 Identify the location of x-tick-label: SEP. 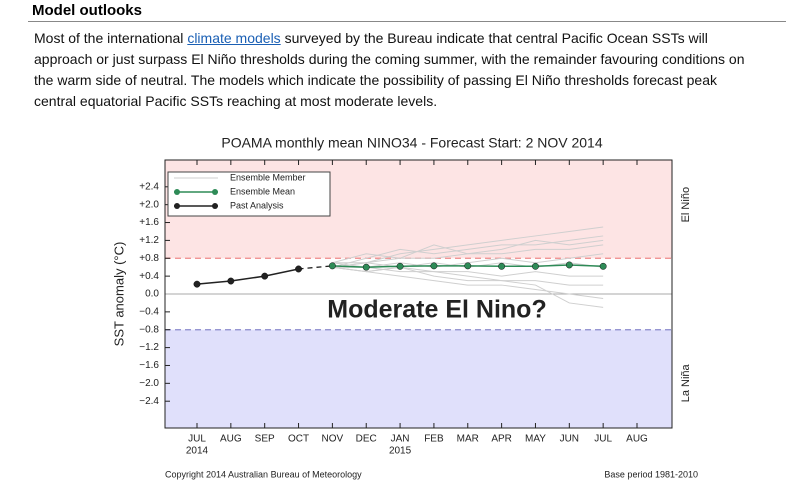
(265, 439).